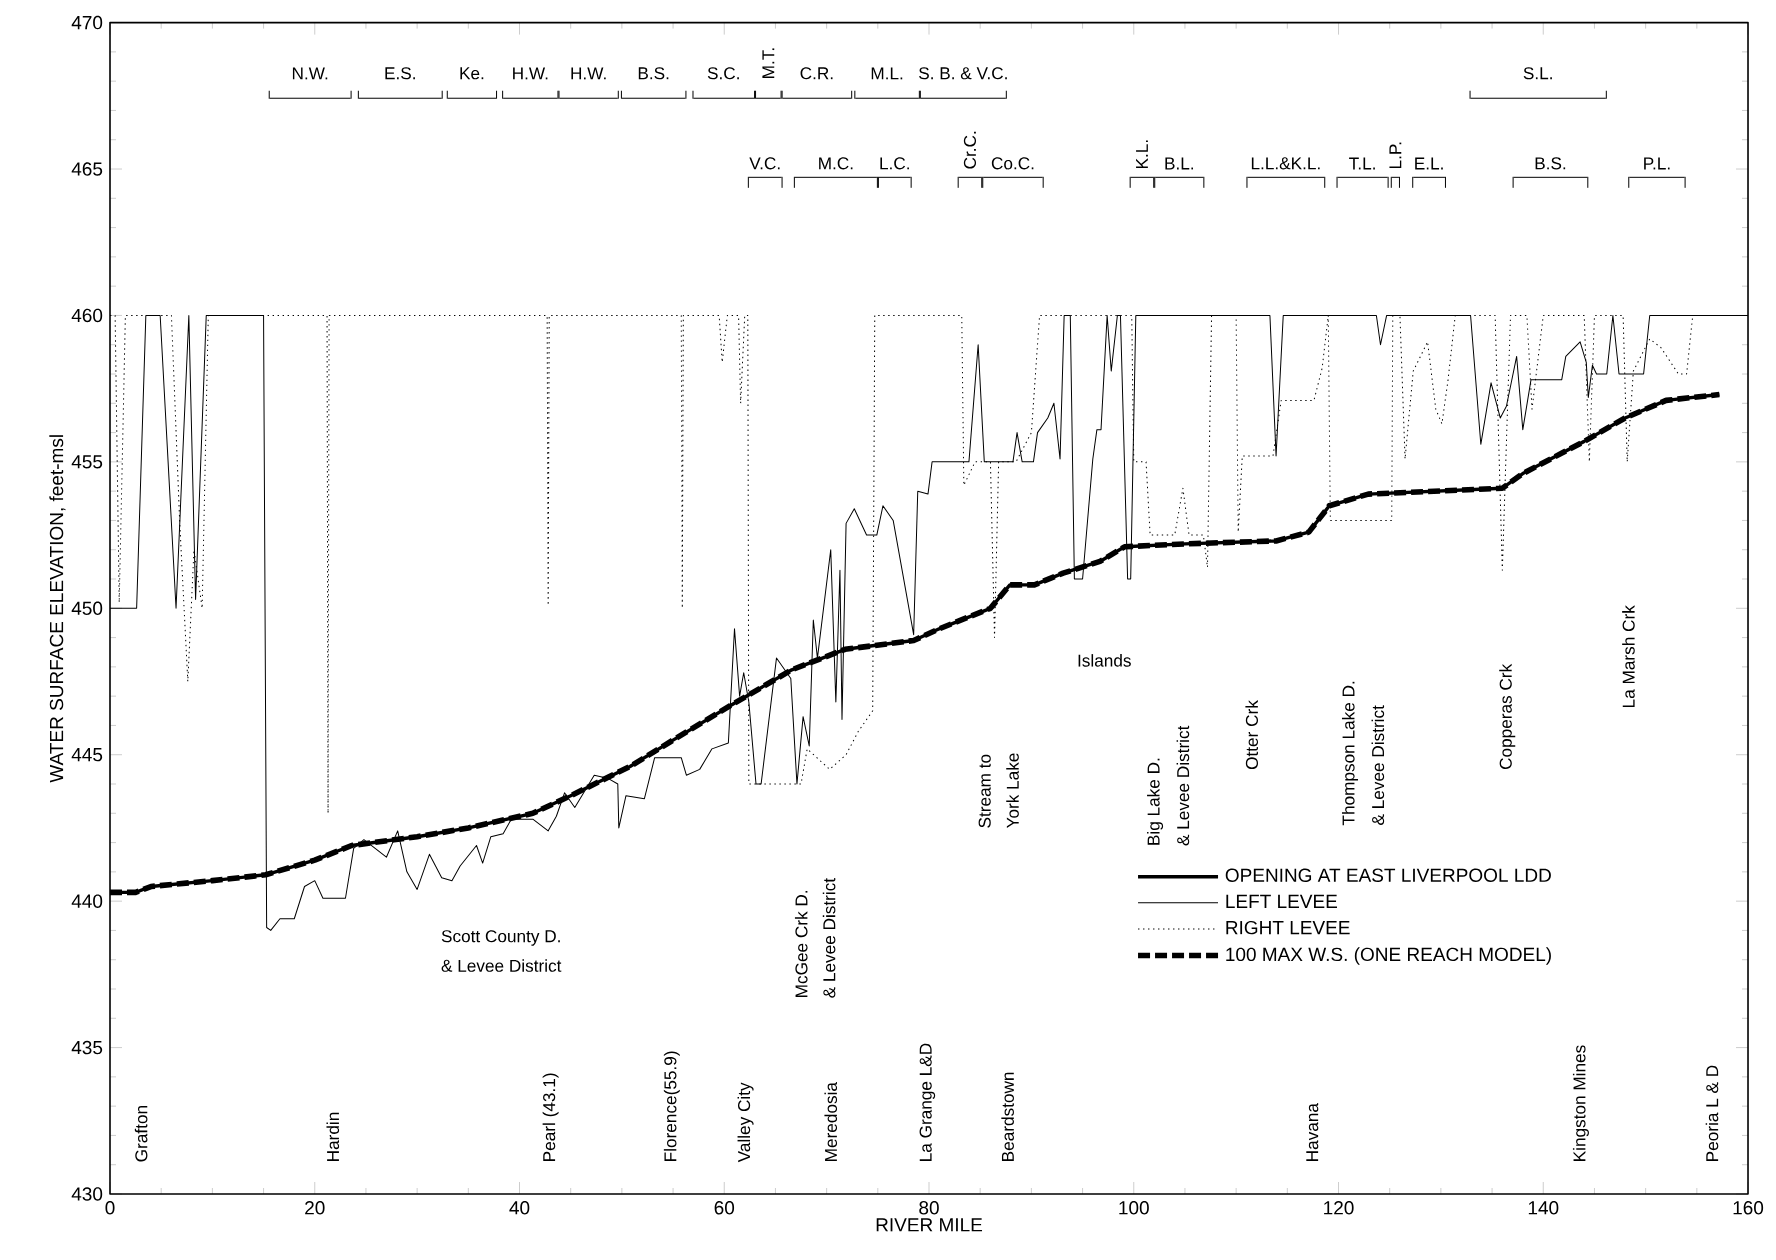  What do you see at coordinates (1012, 163) in the screenshot?
I see `annotation: Co.C.` at bounding box center [1012, 163].